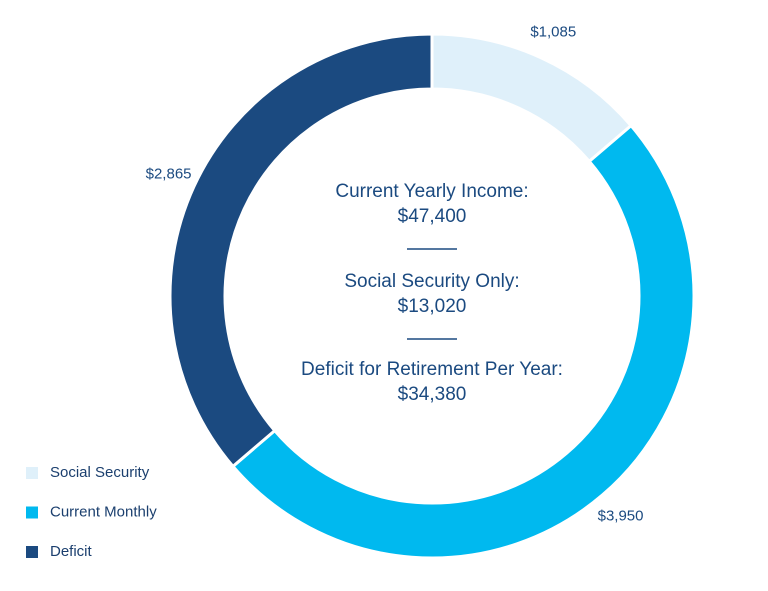  I want to click on legend-label: Deficit, so click(71, 551).